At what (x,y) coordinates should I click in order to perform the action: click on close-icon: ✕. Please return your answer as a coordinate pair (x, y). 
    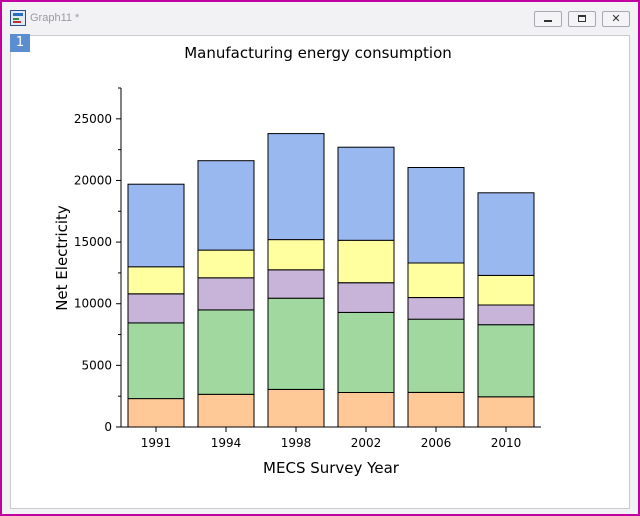
    Looking at the image, I should click on (616, 18).